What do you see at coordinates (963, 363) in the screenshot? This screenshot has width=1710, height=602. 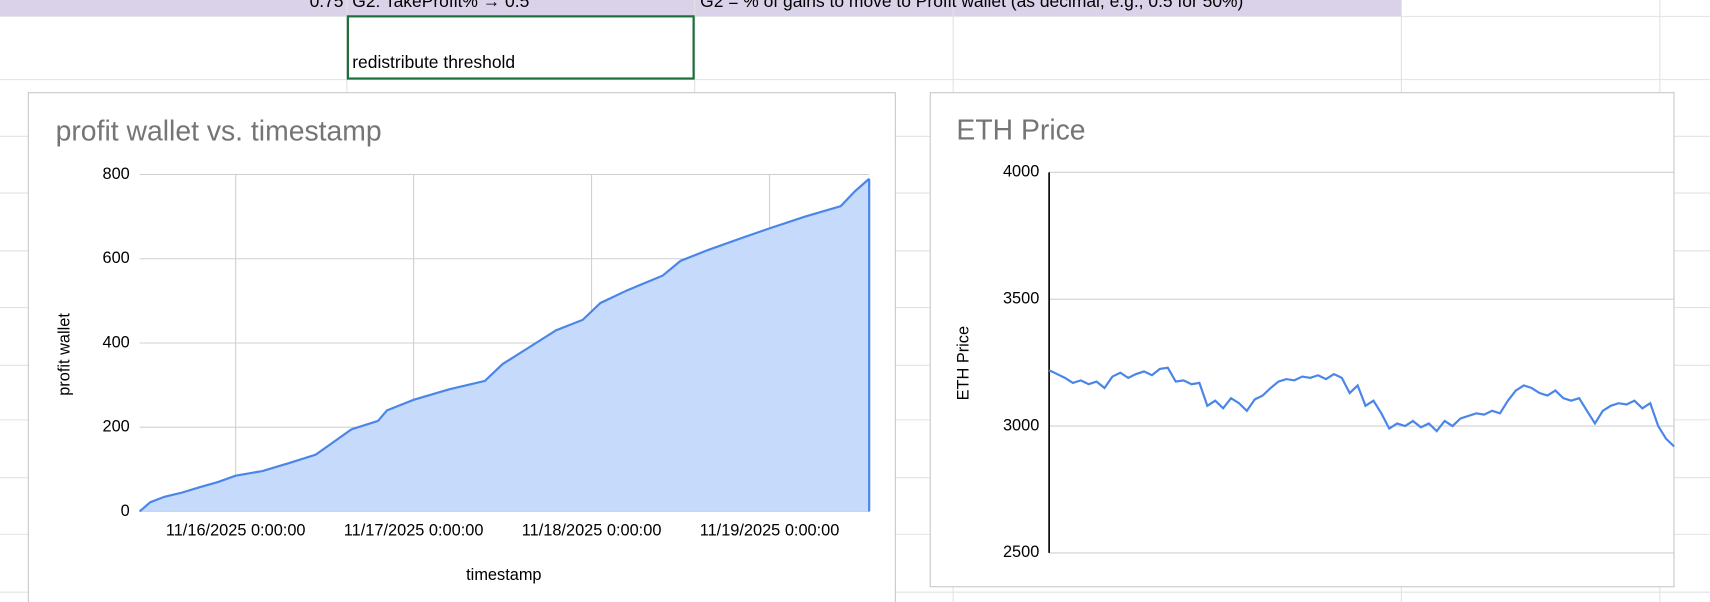 I see `y-axis-label: ETH Price` at bounding box center [963, 363].